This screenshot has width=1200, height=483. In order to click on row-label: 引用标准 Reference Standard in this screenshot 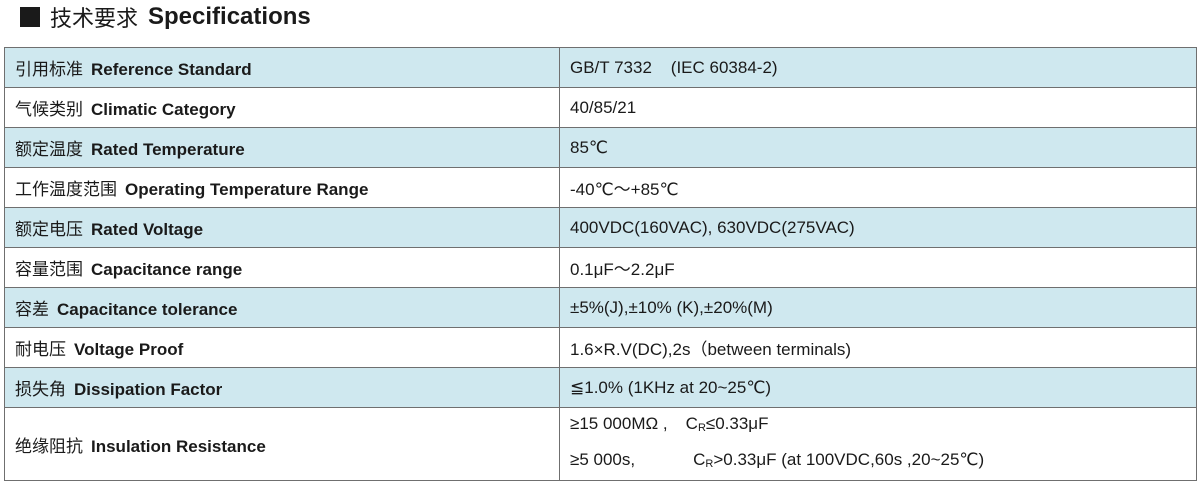, I will do `click(282, 67)`.